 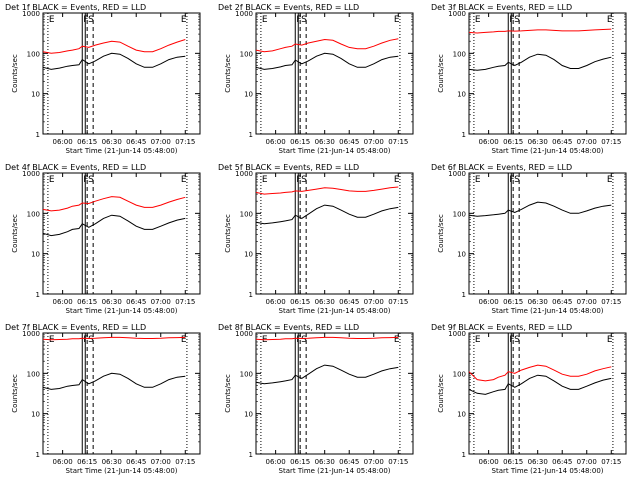 I want to click on chart-title: Det 6f BLACK = Events, RED = LLD, so click(x=501, y=167).